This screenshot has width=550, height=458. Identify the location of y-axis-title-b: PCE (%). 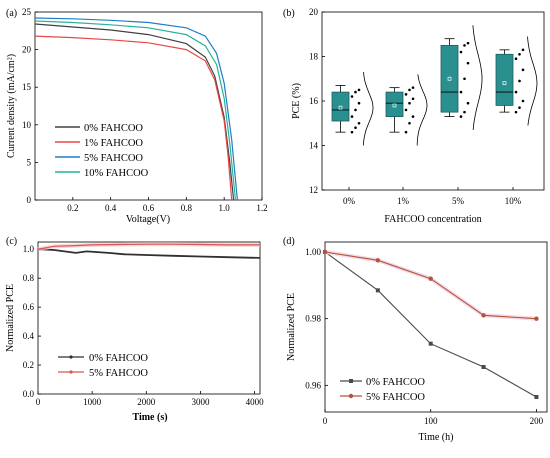
(296, 101).